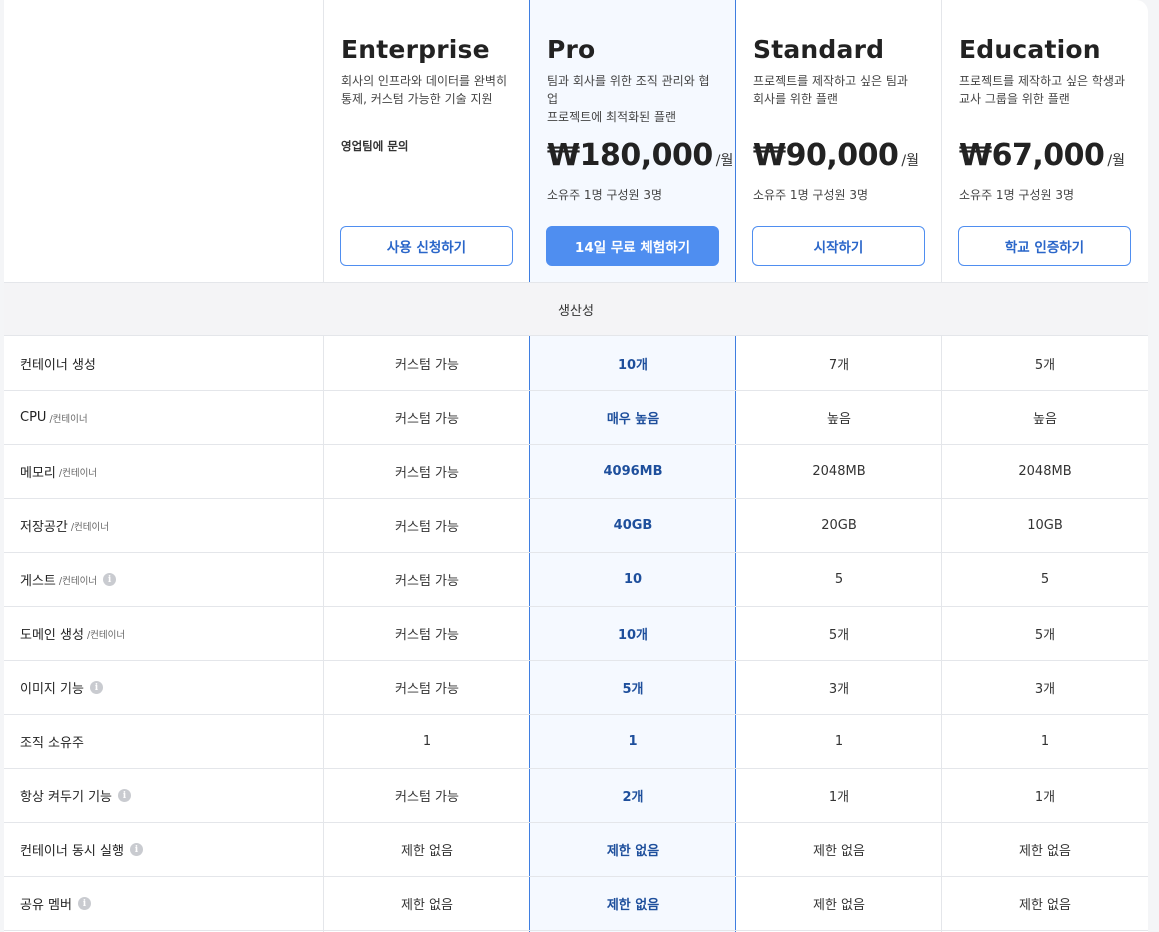 This screenshot has height=932, width=1159. What do you see at coordinates (1045, 797) in the screenshot?
I see `value-cell-edu: 1개` at bounding box center [1045, 797].